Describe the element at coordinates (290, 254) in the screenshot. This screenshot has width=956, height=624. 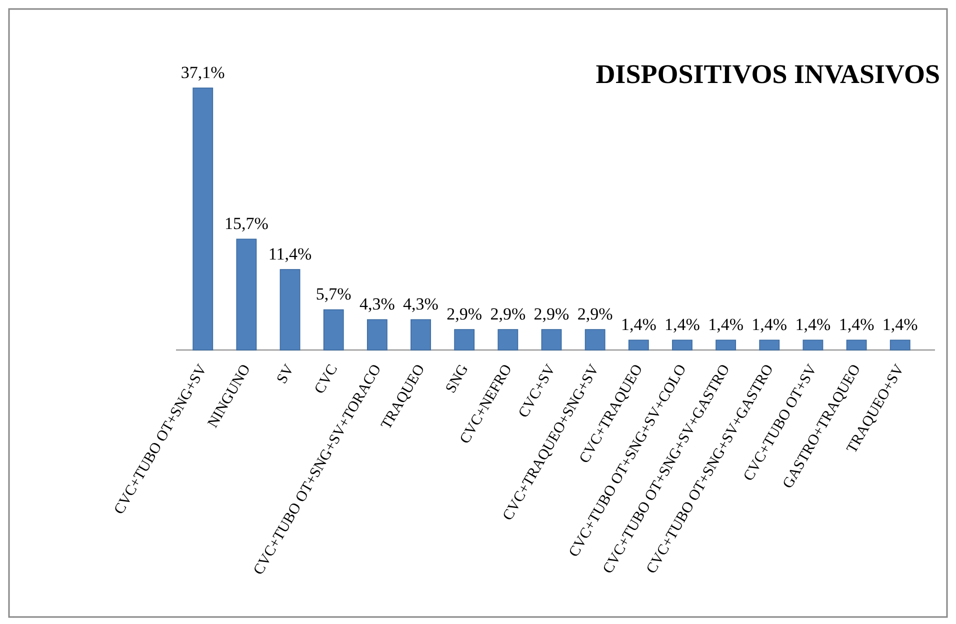
I see `data-label: 11,4%` at that location.